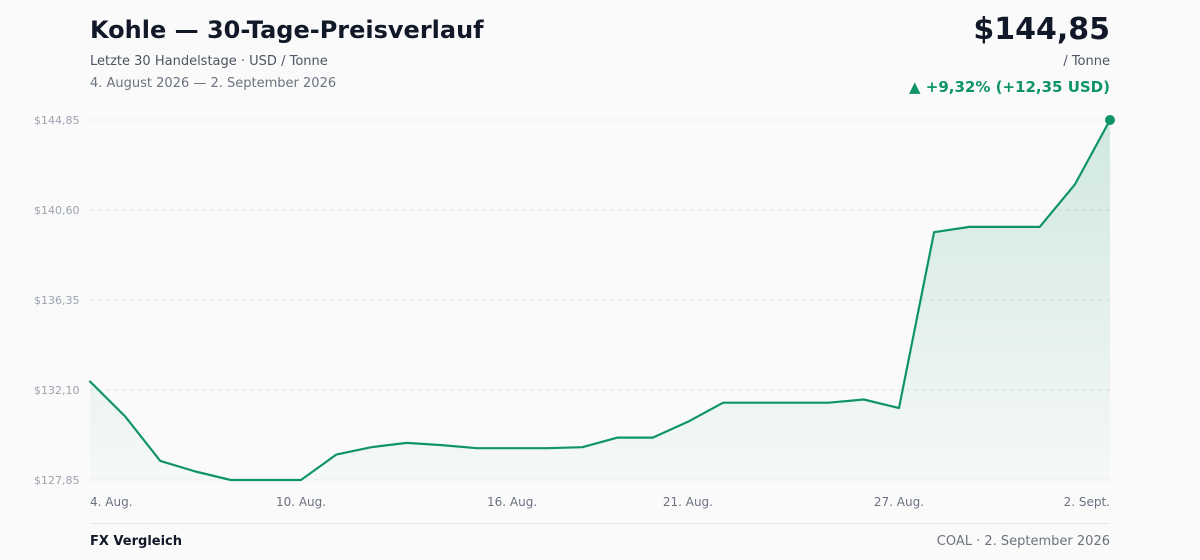 The height and width of the screenshot is (560, 1200). Describe the element at coordinates (111, 502) in the screenshot. I see `x-tick-label: 4. Aug.` at that location.